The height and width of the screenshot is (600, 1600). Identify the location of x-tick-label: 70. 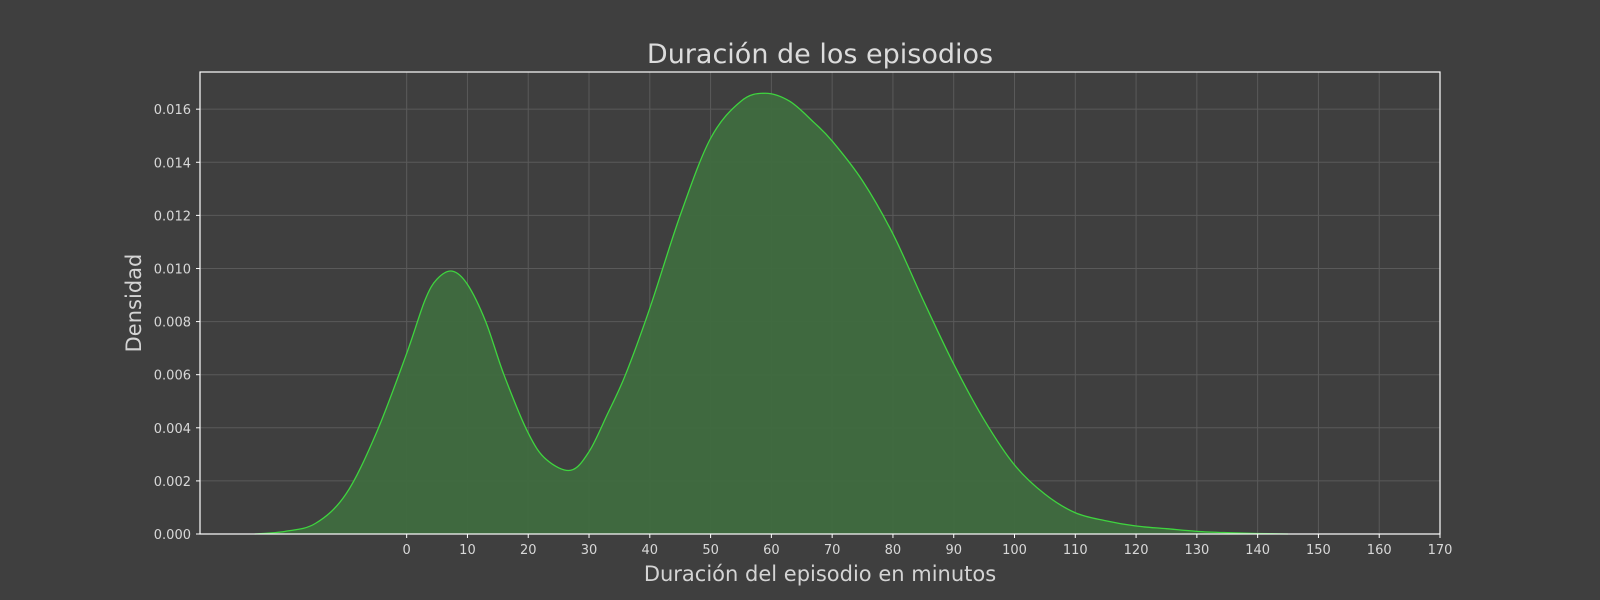
(832, 550).